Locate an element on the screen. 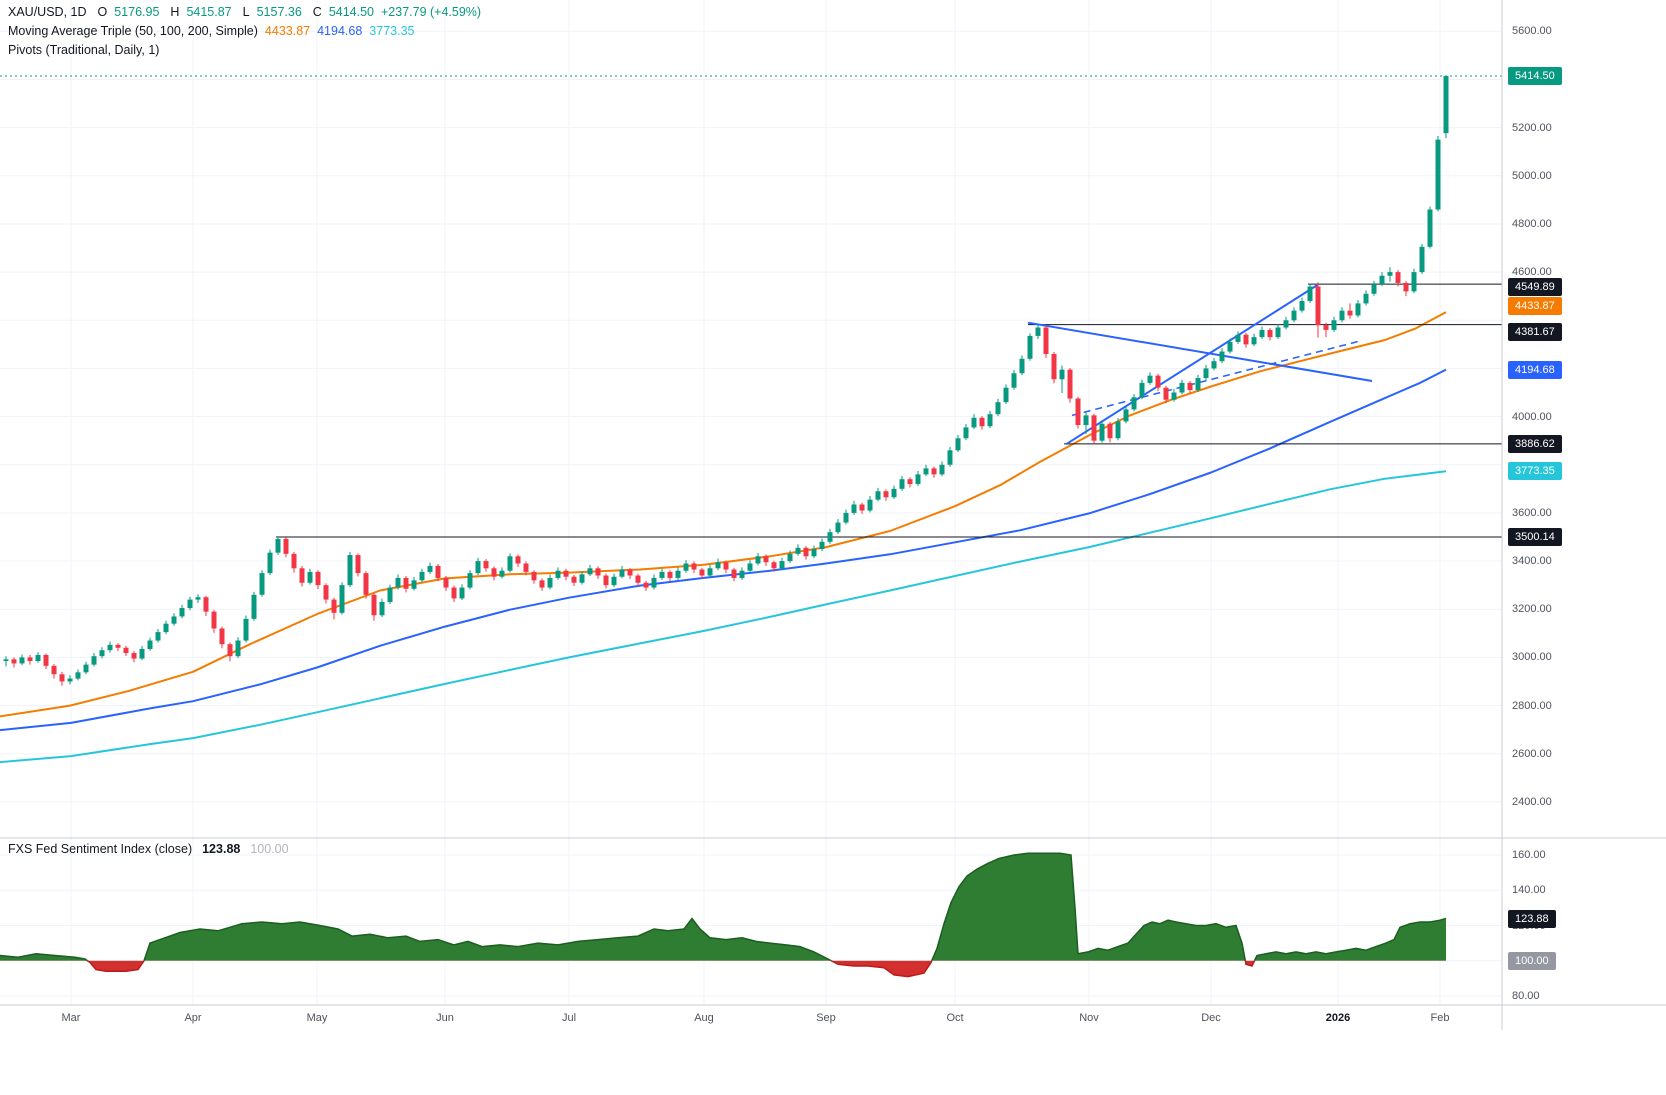 Image resolution: width=1666 pixels, height=1095 pixels. time-label-Feb: Feb is located at coordinates (1440, 1018).